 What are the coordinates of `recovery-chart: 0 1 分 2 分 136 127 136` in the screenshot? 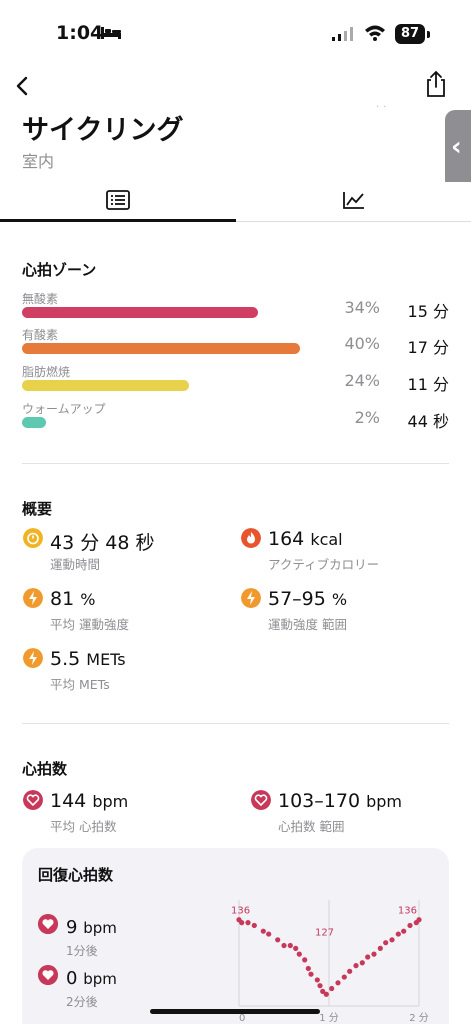 It's located at (330, 962).